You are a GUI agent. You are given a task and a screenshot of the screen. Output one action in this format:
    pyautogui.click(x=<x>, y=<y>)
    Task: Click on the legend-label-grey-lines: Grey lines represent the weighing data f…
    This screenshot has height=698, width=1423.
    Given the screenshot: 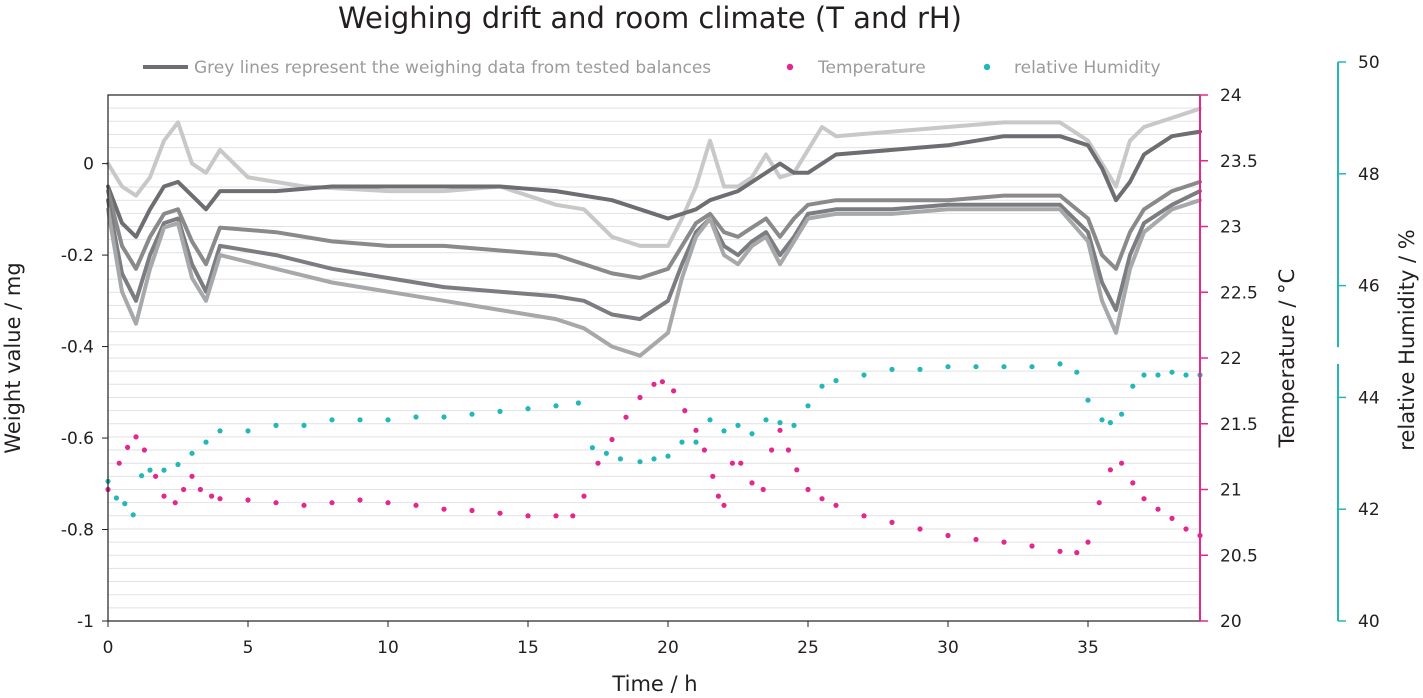 What is the action you would take?
    pyautogui.click(x=452, y=68)
    